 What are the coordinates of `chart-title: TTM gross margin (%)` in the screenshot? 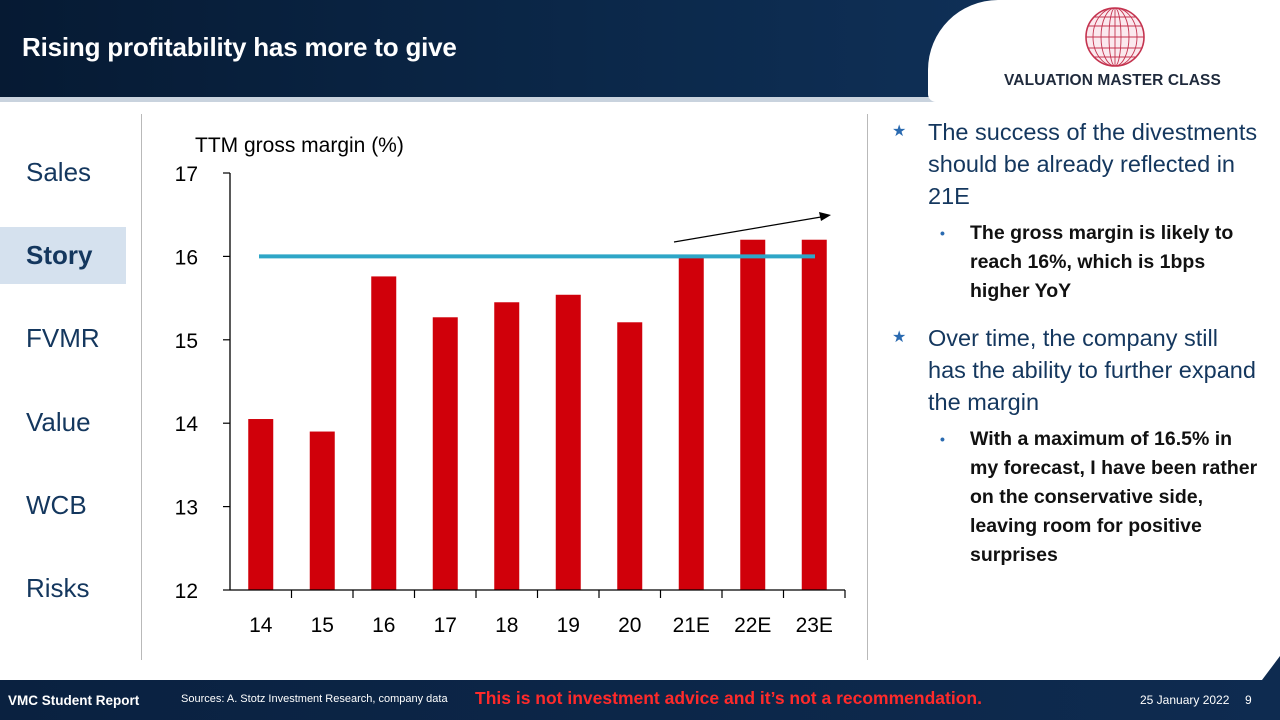 It's located at (299, 145).